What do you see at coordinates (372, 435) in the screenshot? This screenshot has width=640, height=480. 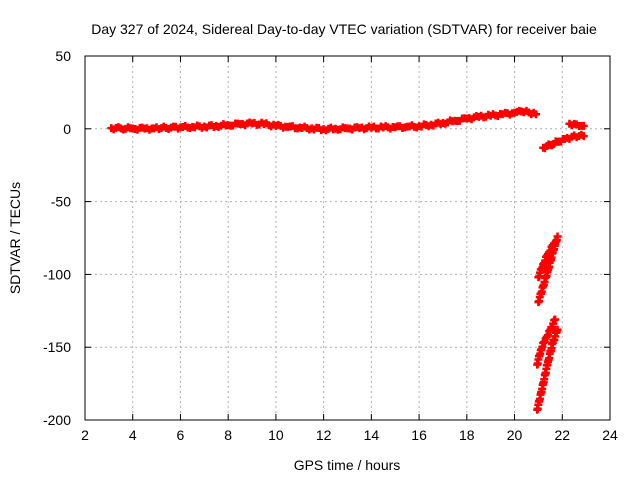 I see `x-tick-label: 14` at bounding box center [372, 435].